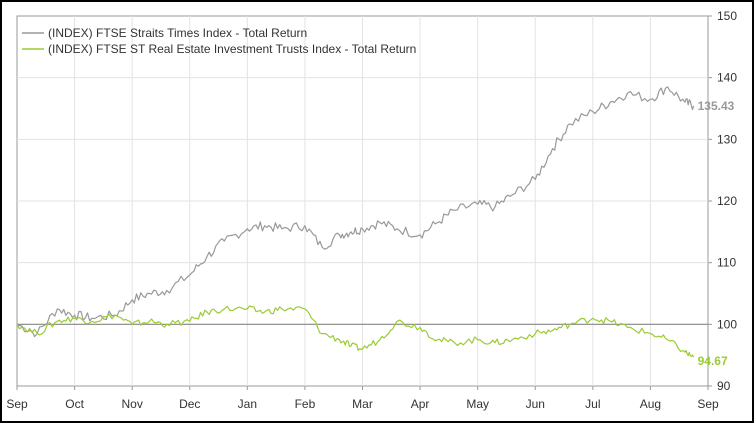 This screenshot has height=423, width=754. What do you see at coordinates (726, 263) in the screenshot?
I see `y-tick-label: 110` at bounding box center [726, 263].